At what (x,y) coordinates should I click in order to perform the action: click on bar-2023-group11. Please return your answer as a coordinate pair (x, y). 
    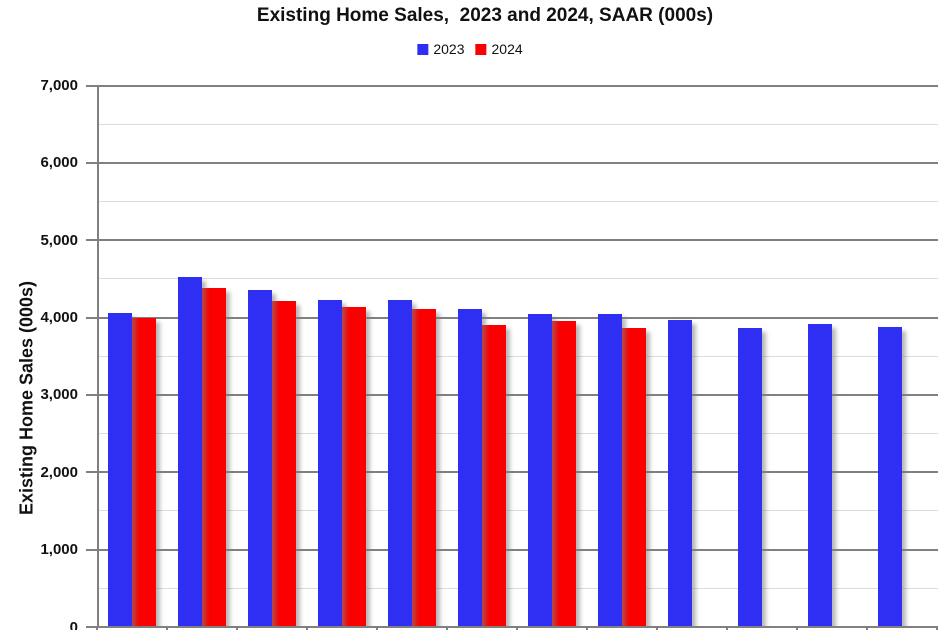
    Looking at the image, I should click on (820, 475).